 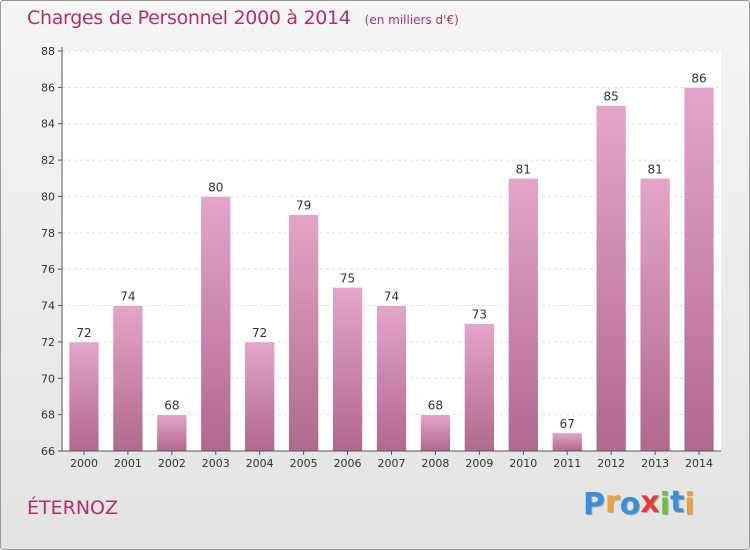 What do you see at coordinates (48, 269) in the screenshot?
I see `y-tick-label: 76` at bounding box center [48, 269].